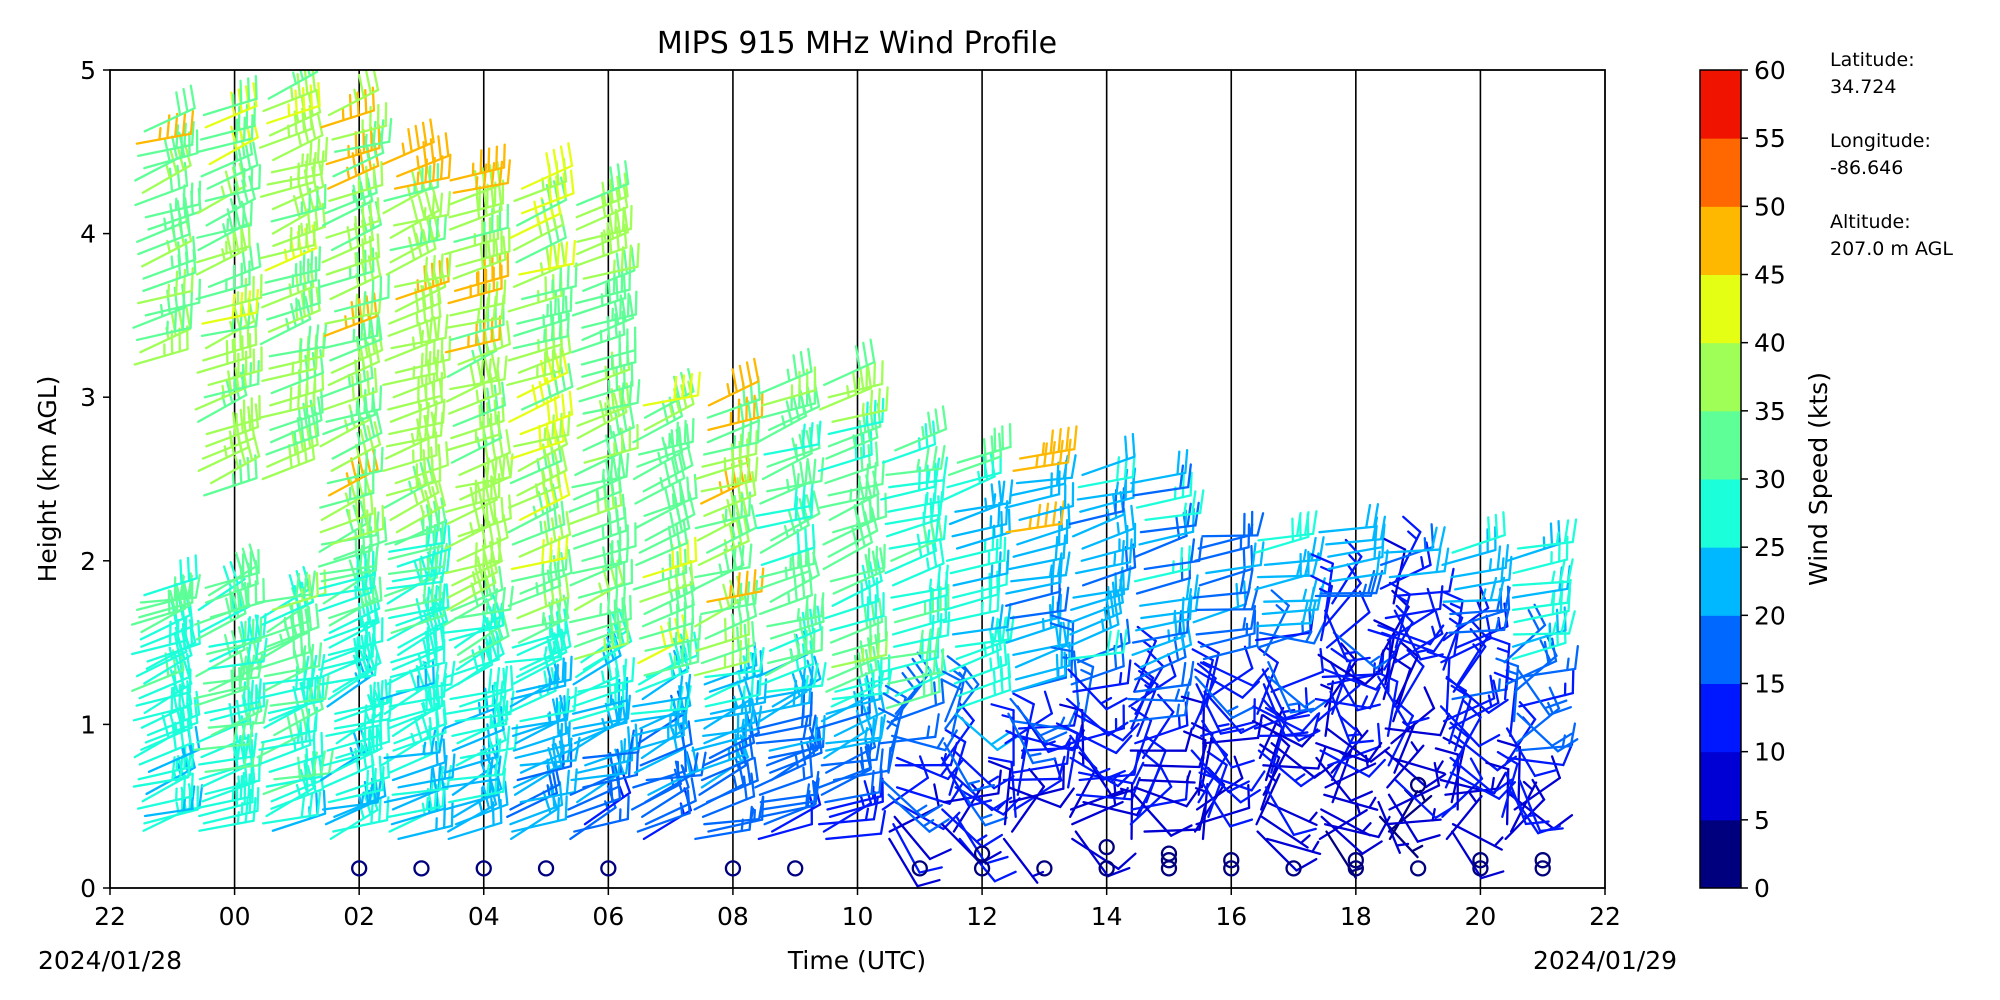 The image size is (2000, 1000). Describe the element at coordinates (88, 234) in the screenshot. I see `y-tick-label: 4` at that location.